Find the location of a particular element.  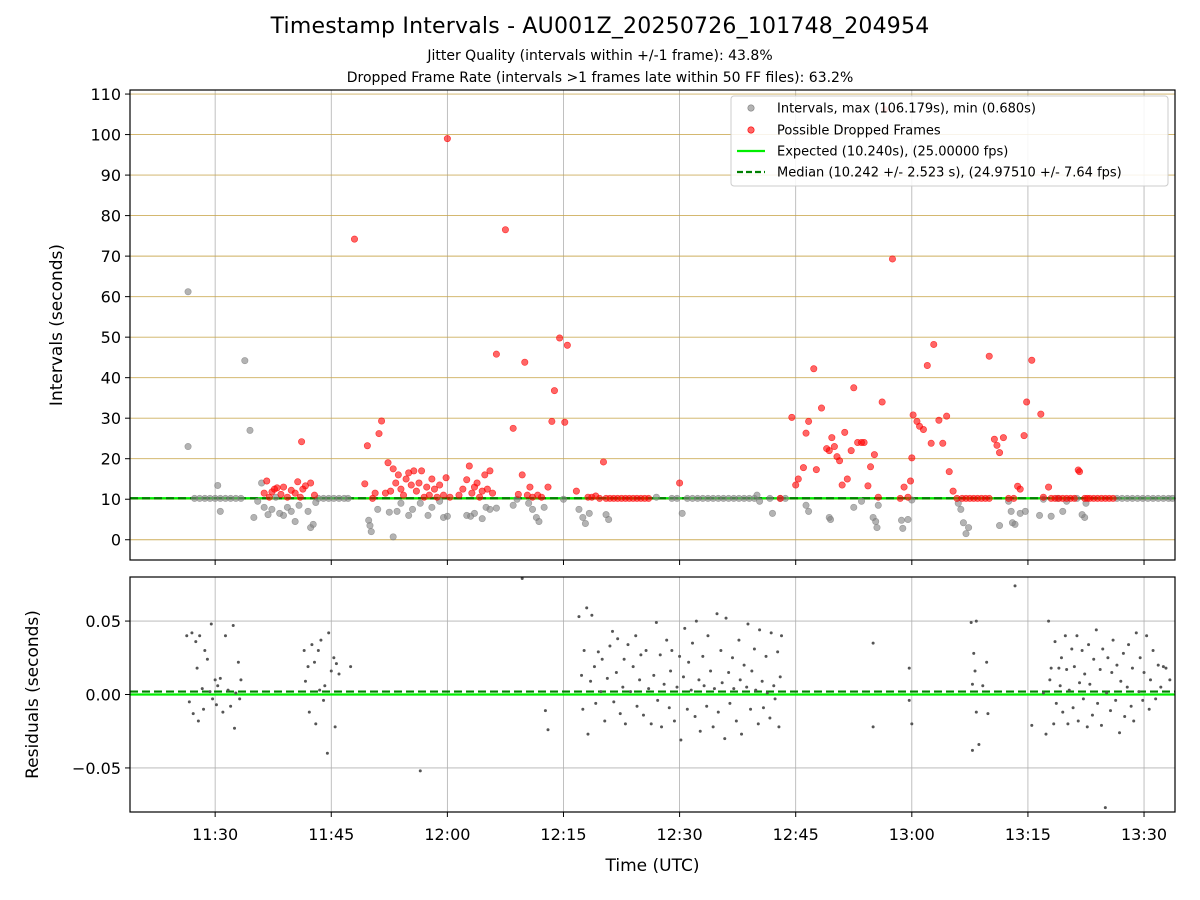

x-tick-label: 12:45 is located at coordinates (796, 834).